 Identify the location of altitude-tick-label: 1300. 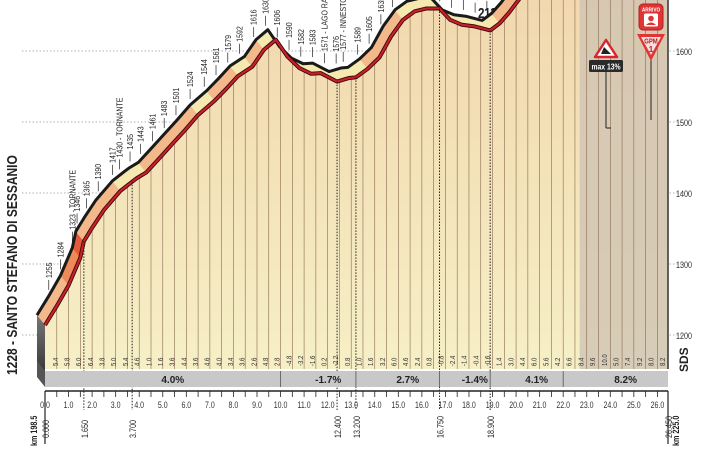
(684, 265).